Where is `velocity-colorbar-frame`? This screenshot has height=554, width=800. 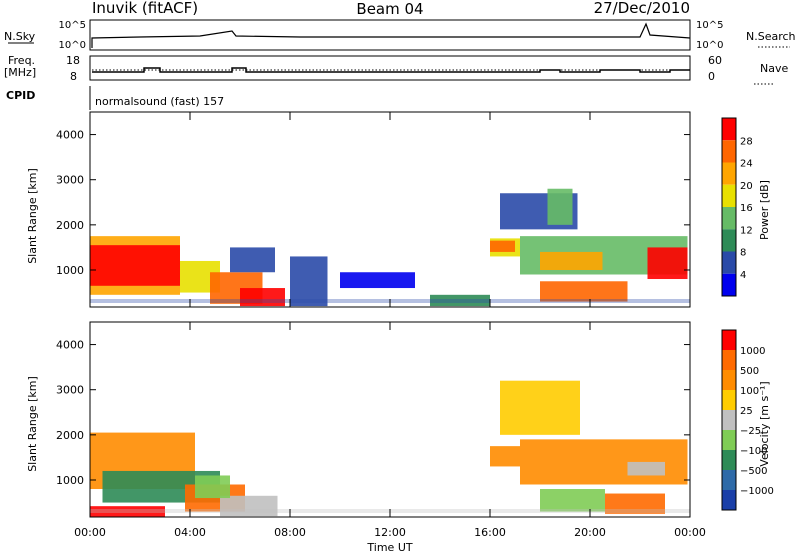
velocity-colorbar-frame is located at coordinates (729, 420).